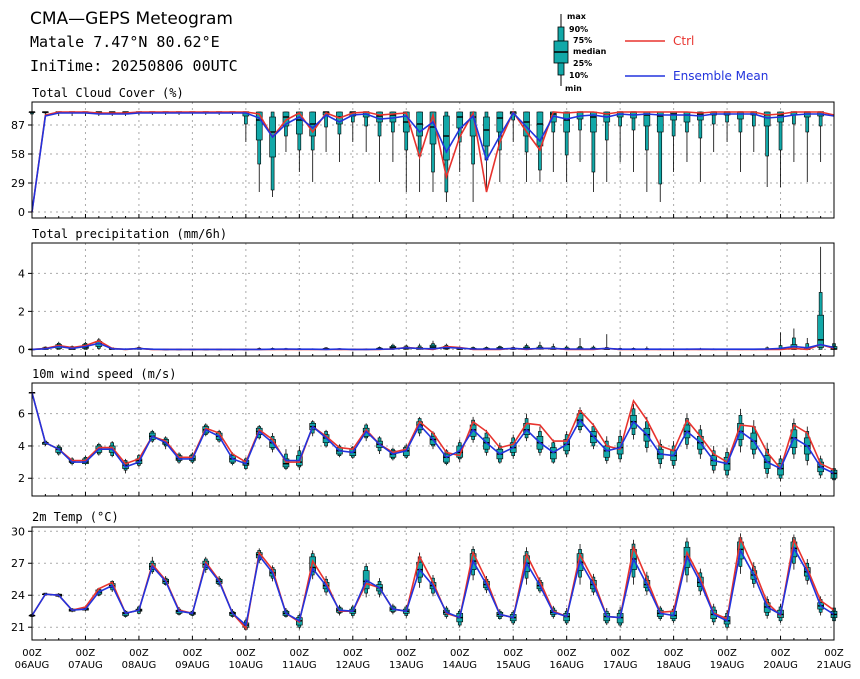 The height and width of the screenshot is (679, 860). I want to click on x-tick-label-date: 13AUG, so click(406, 665).